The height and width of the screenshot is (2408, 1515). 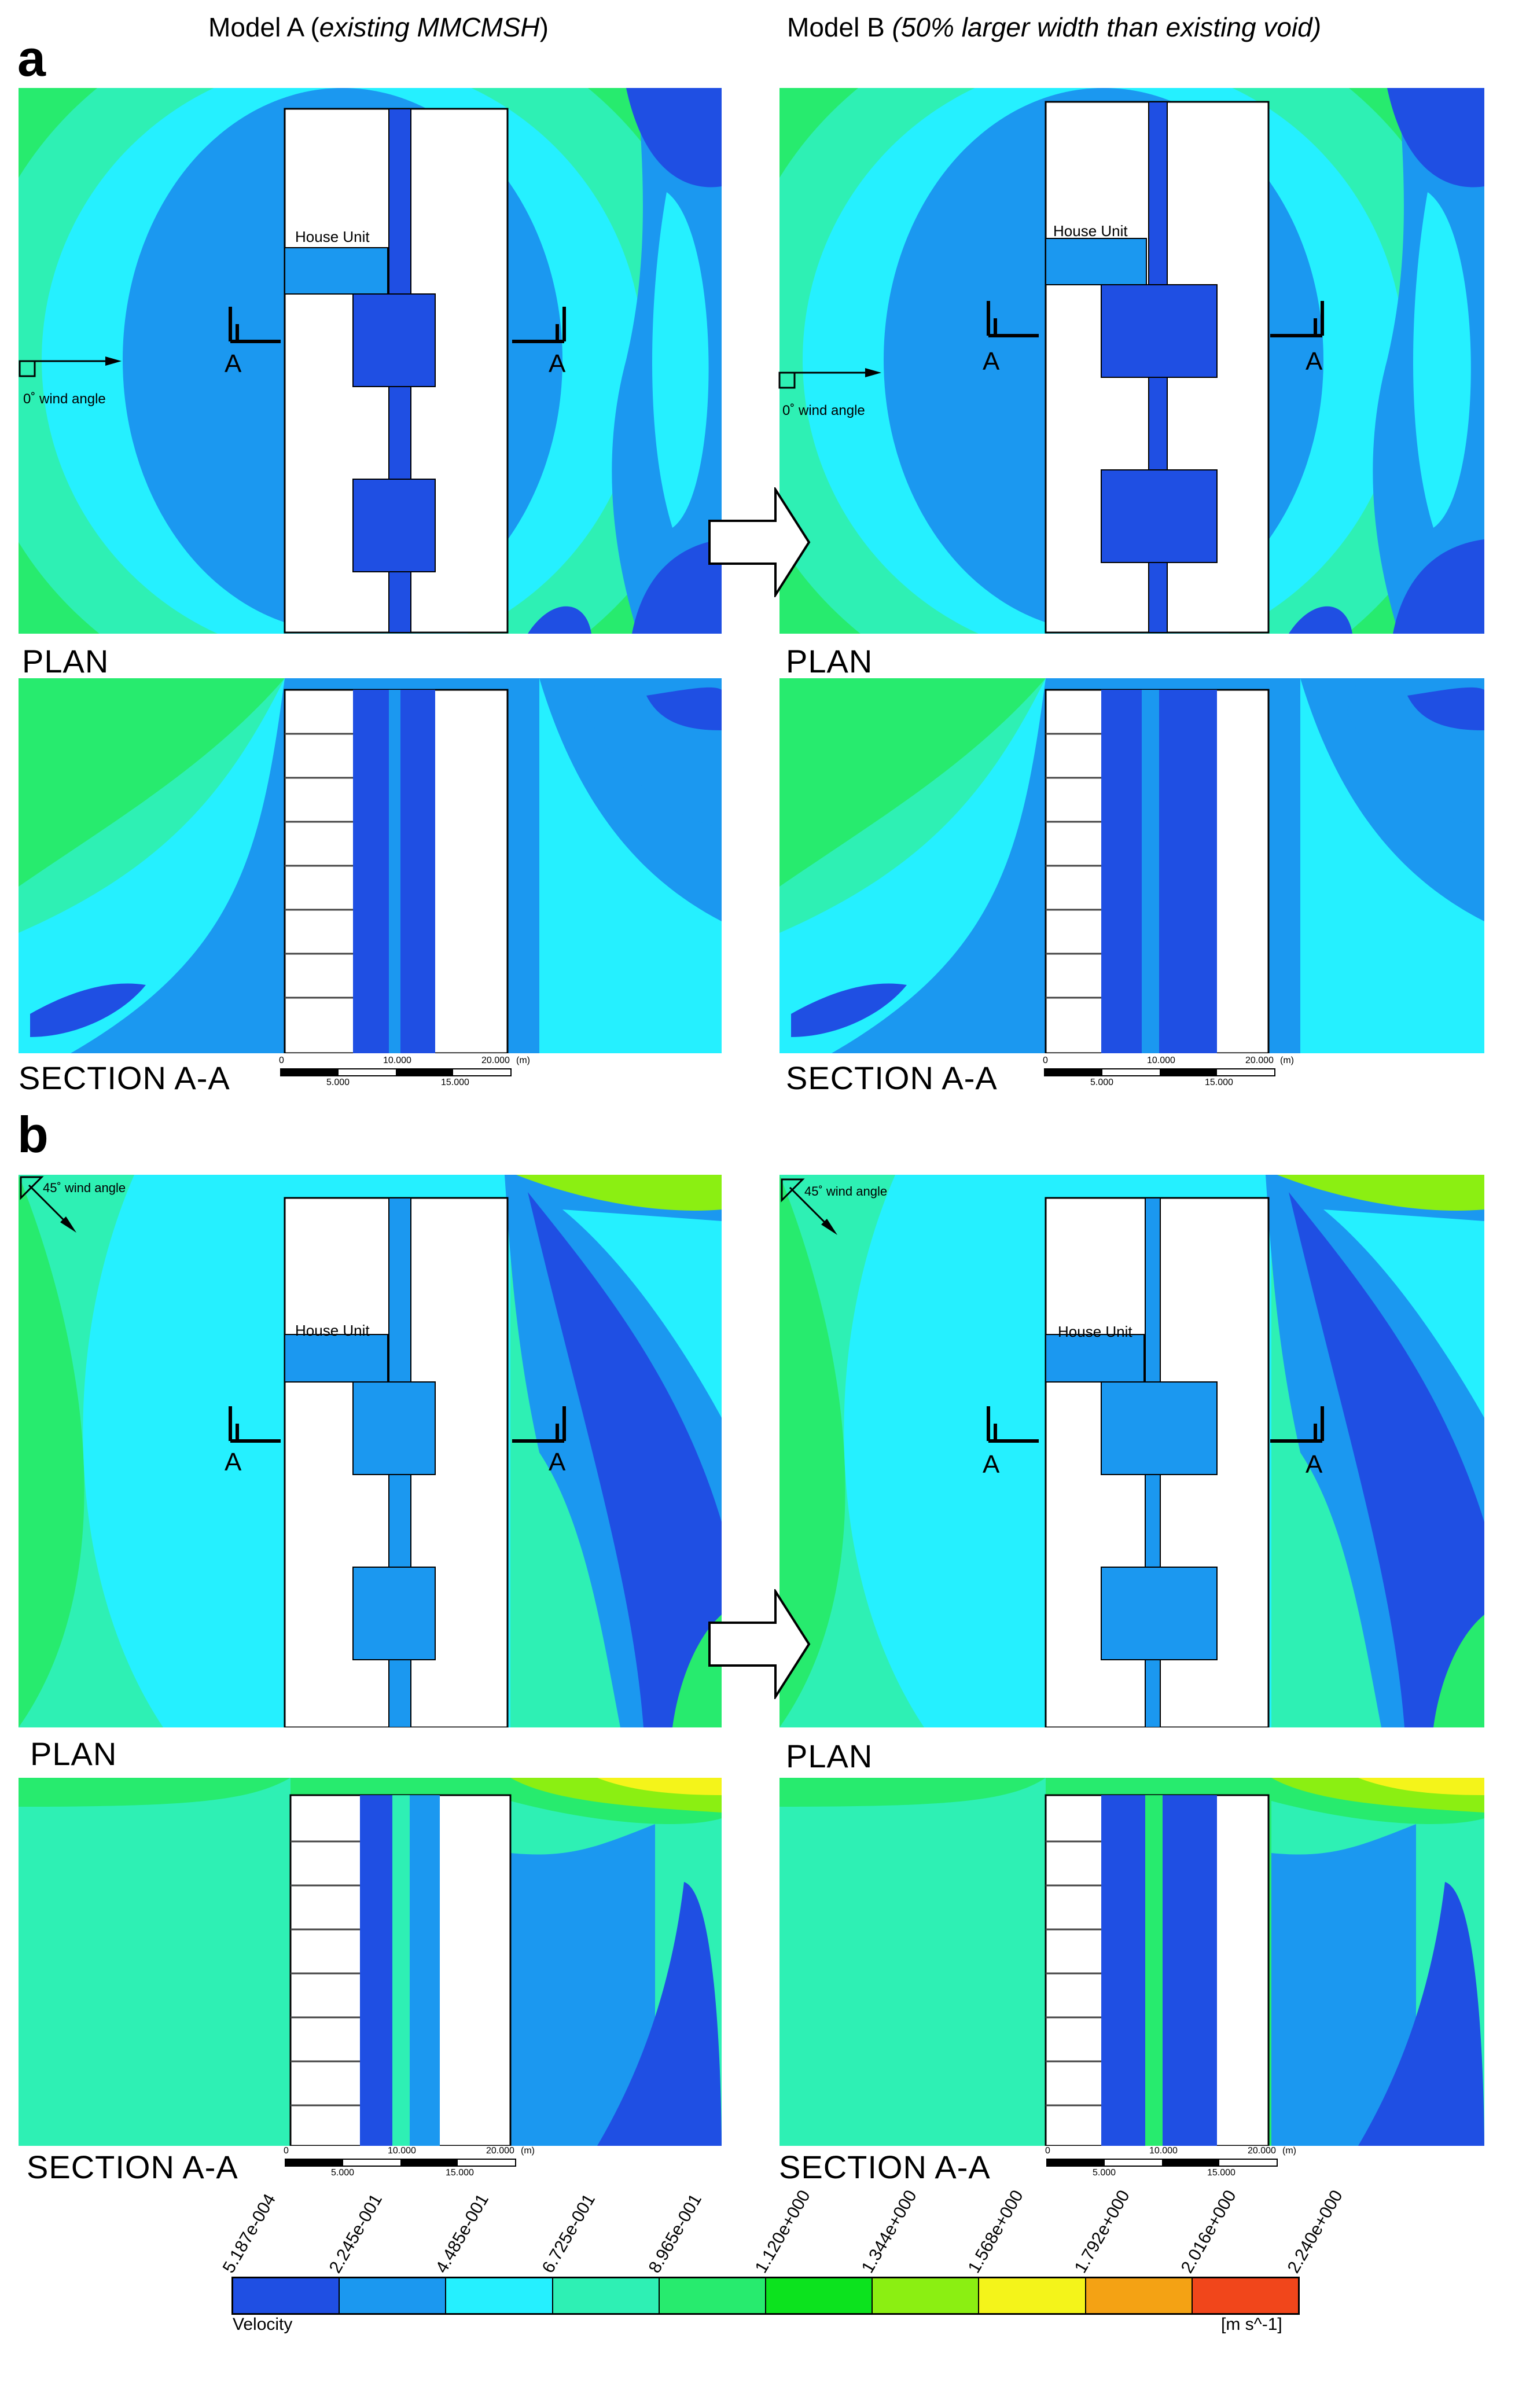 What do you see at coordinates (995, 2232) in the screenshot?
I see `legend-tick-label: 1.568e+000` at bounding box center [995, 2232].